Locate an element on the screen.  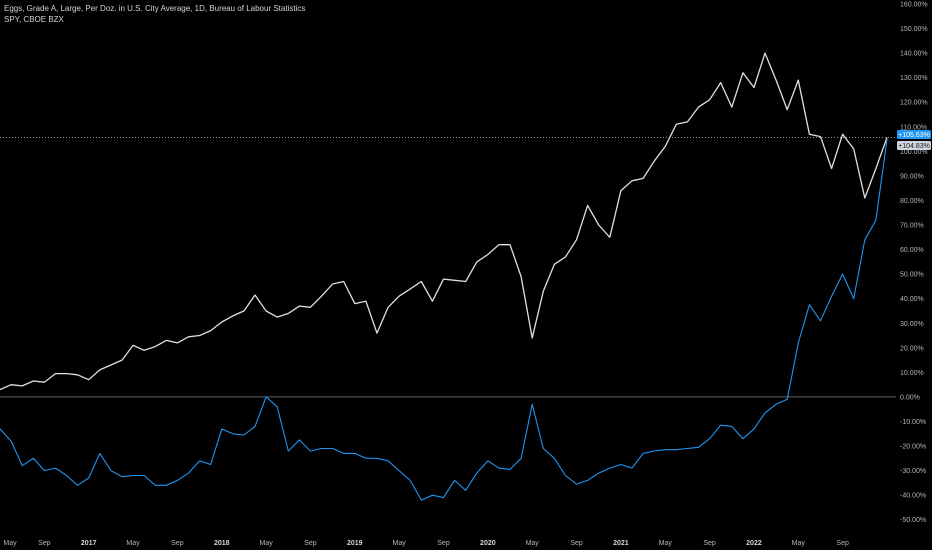
x-tick-label: 2021 is located at coordinates (621, 543).